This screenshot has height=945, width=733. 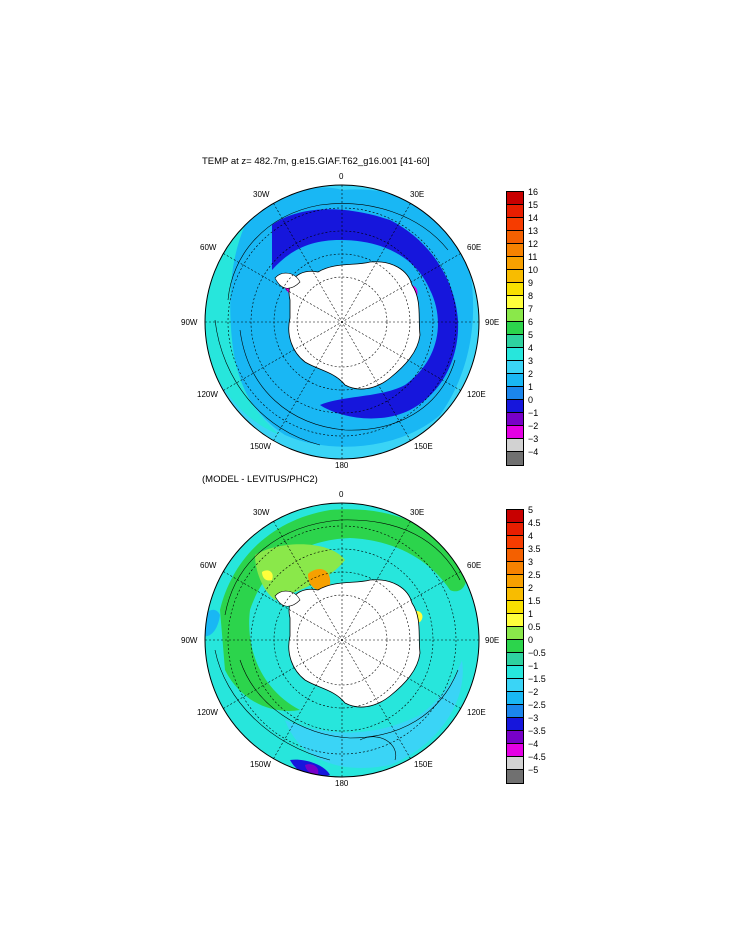 I want to click on panel2-colorbar, so click(x=515, y=646).